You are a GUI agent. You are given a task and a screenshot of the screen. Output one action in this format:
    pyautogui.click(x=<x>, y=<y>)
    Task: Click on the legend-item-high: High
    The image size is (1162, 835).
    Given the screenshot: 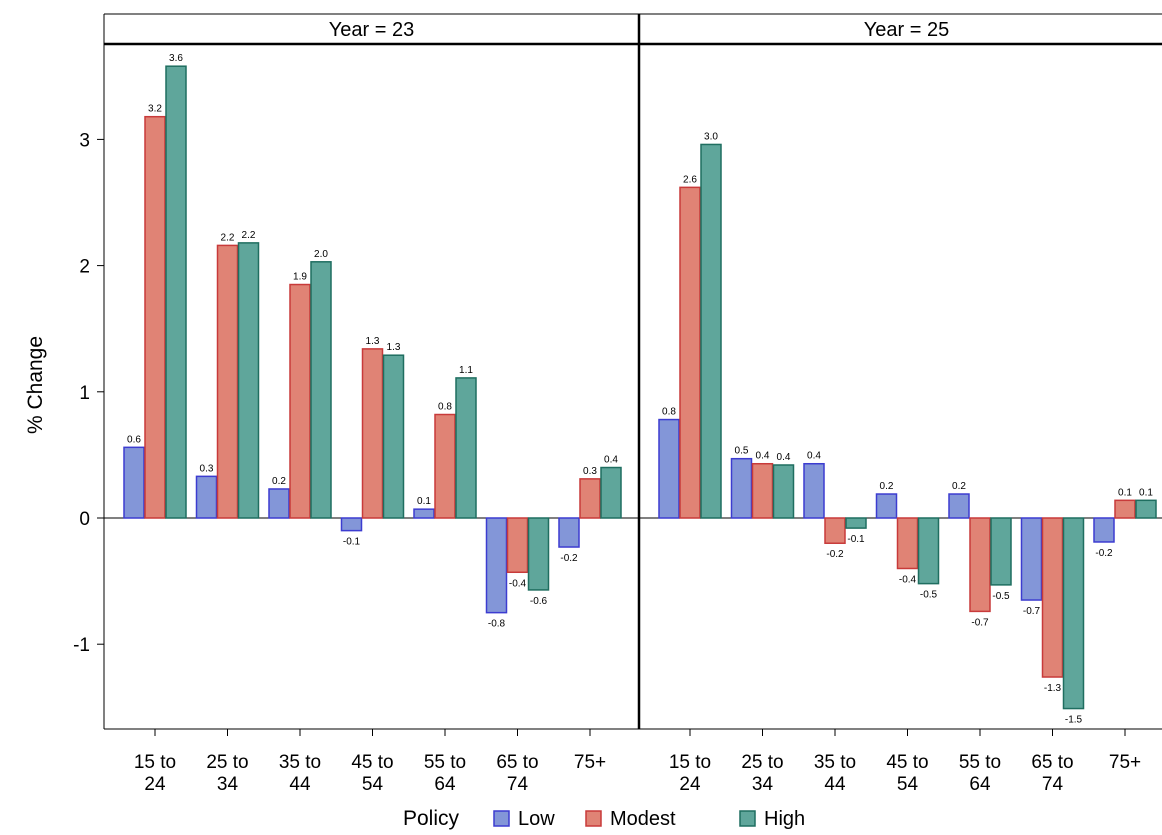 What is the action you would take?
    pyautogui.click(x=772, y=819)
    